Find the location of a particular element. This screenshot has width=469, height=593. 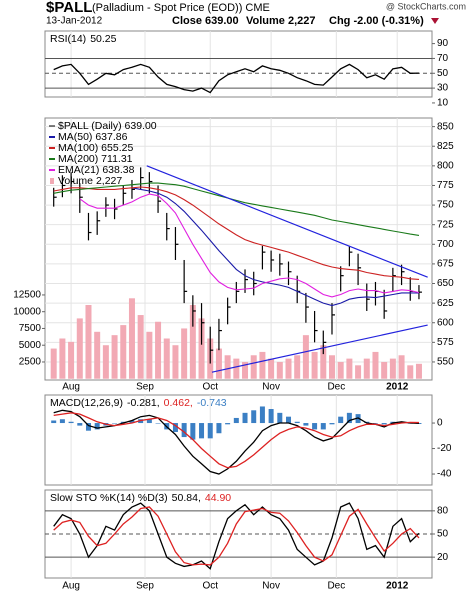

panel-label: MACD(12,26,9) -0.281, 0.462, -0.743 is located at coordinates (138, 403).